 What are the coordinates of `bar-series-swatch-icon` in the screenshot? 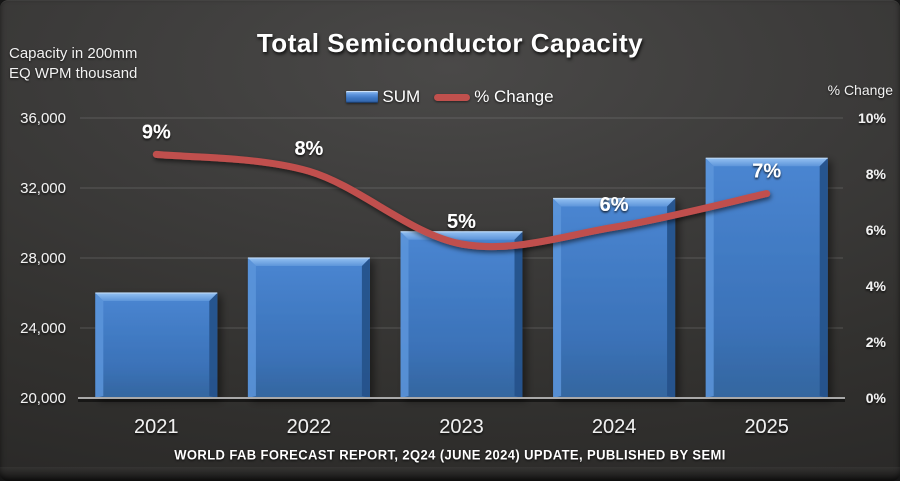 It's located at (362, 97).